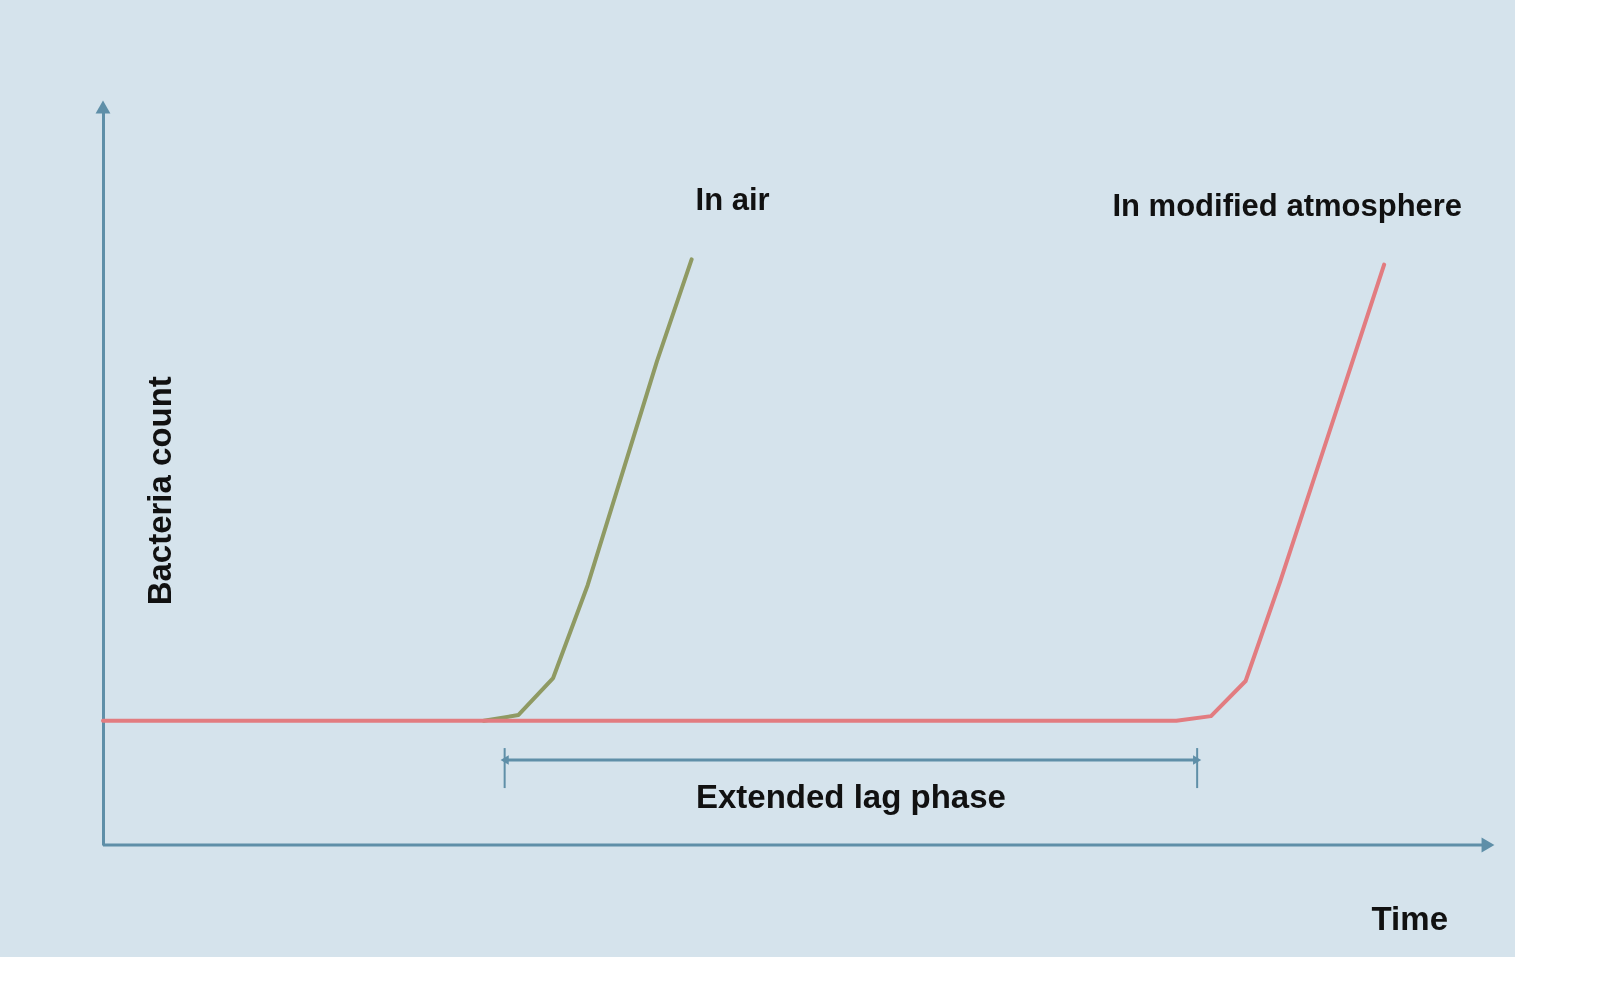 Image resolution: width=1619 pixels, height=981 pixels. What do you see at coordinates (732, 200) in the screenshot?
I see `series-label: In air` at bounding box center [732, 200].